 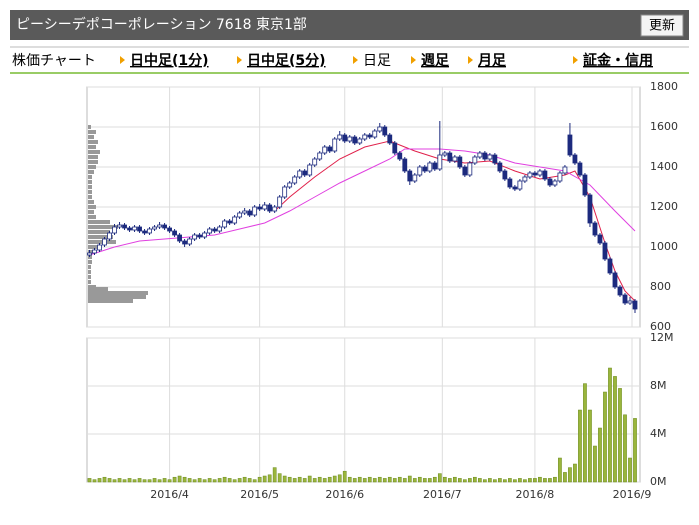 I want to click on y-tick-label: 1400, so click(x=664, y=166).